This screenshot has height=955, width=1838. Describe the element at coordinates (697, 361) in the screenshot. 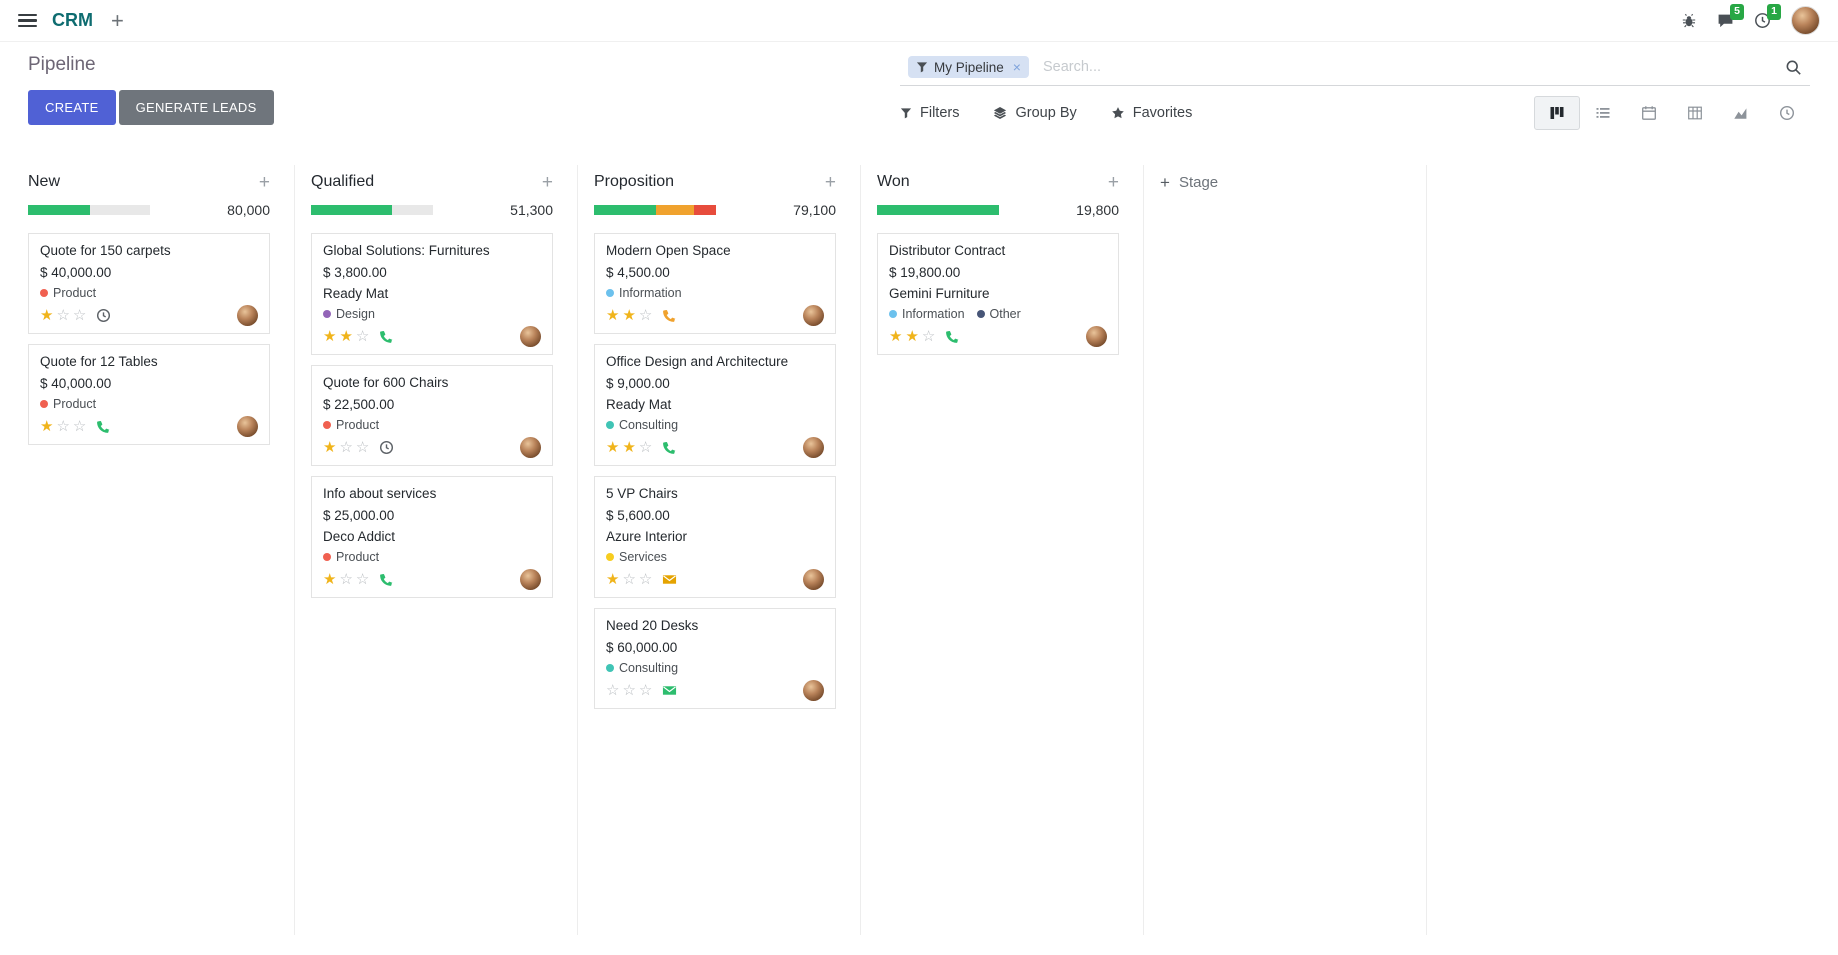

I see `card-title: Office Design and Architecture` at that location.